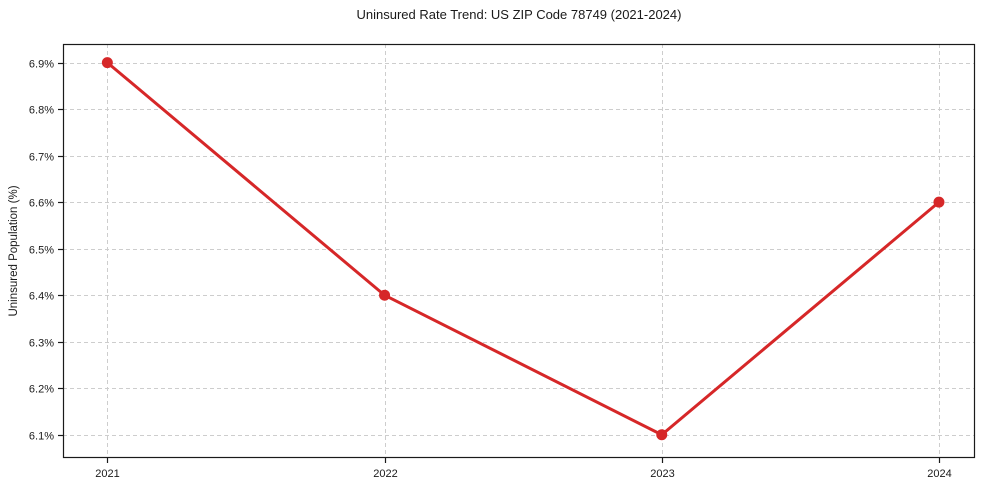 This screenshot has width=989, height=490. Describe the element at coordinates (107, 474) in the screenshot. I see `x-tick-label: 2021` at that location.